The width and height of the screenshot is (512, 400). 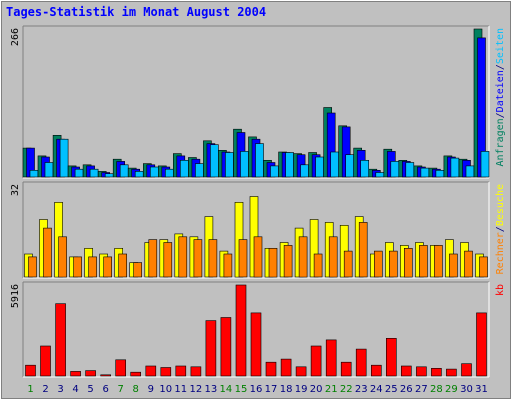 What do you see at coordinates (241, 389) in the screenshot?
I see `x-tick-label-day-15: 15` at bounding box center [241, 389].